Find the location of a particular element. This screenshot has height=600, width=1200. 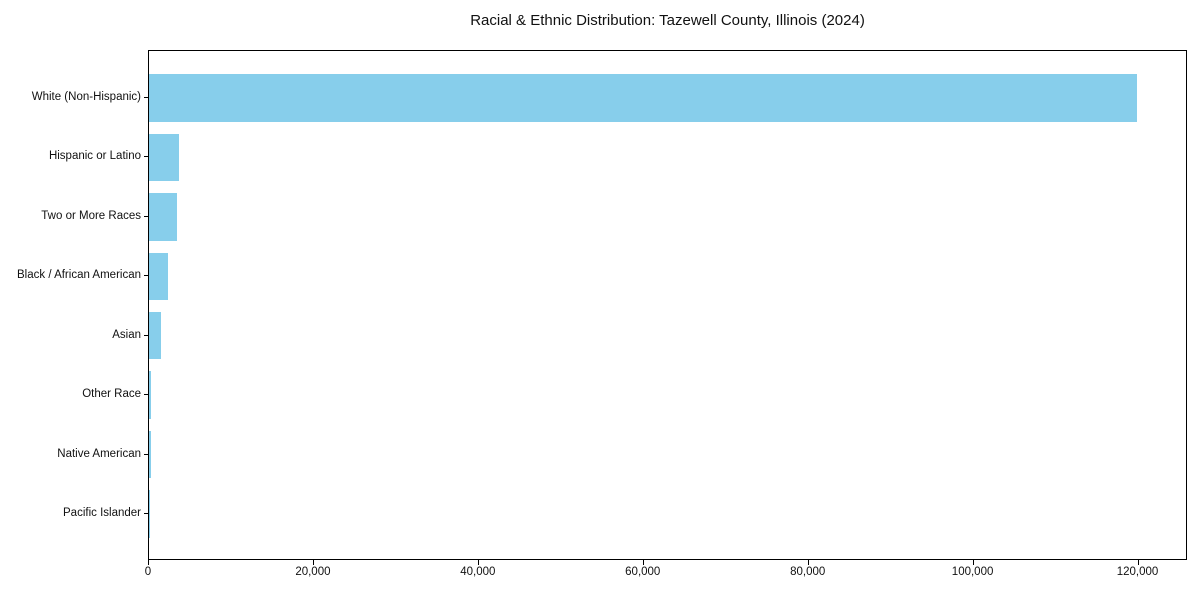

x-axis-tick-label: 60,000 is located at coordinates (643, 572).